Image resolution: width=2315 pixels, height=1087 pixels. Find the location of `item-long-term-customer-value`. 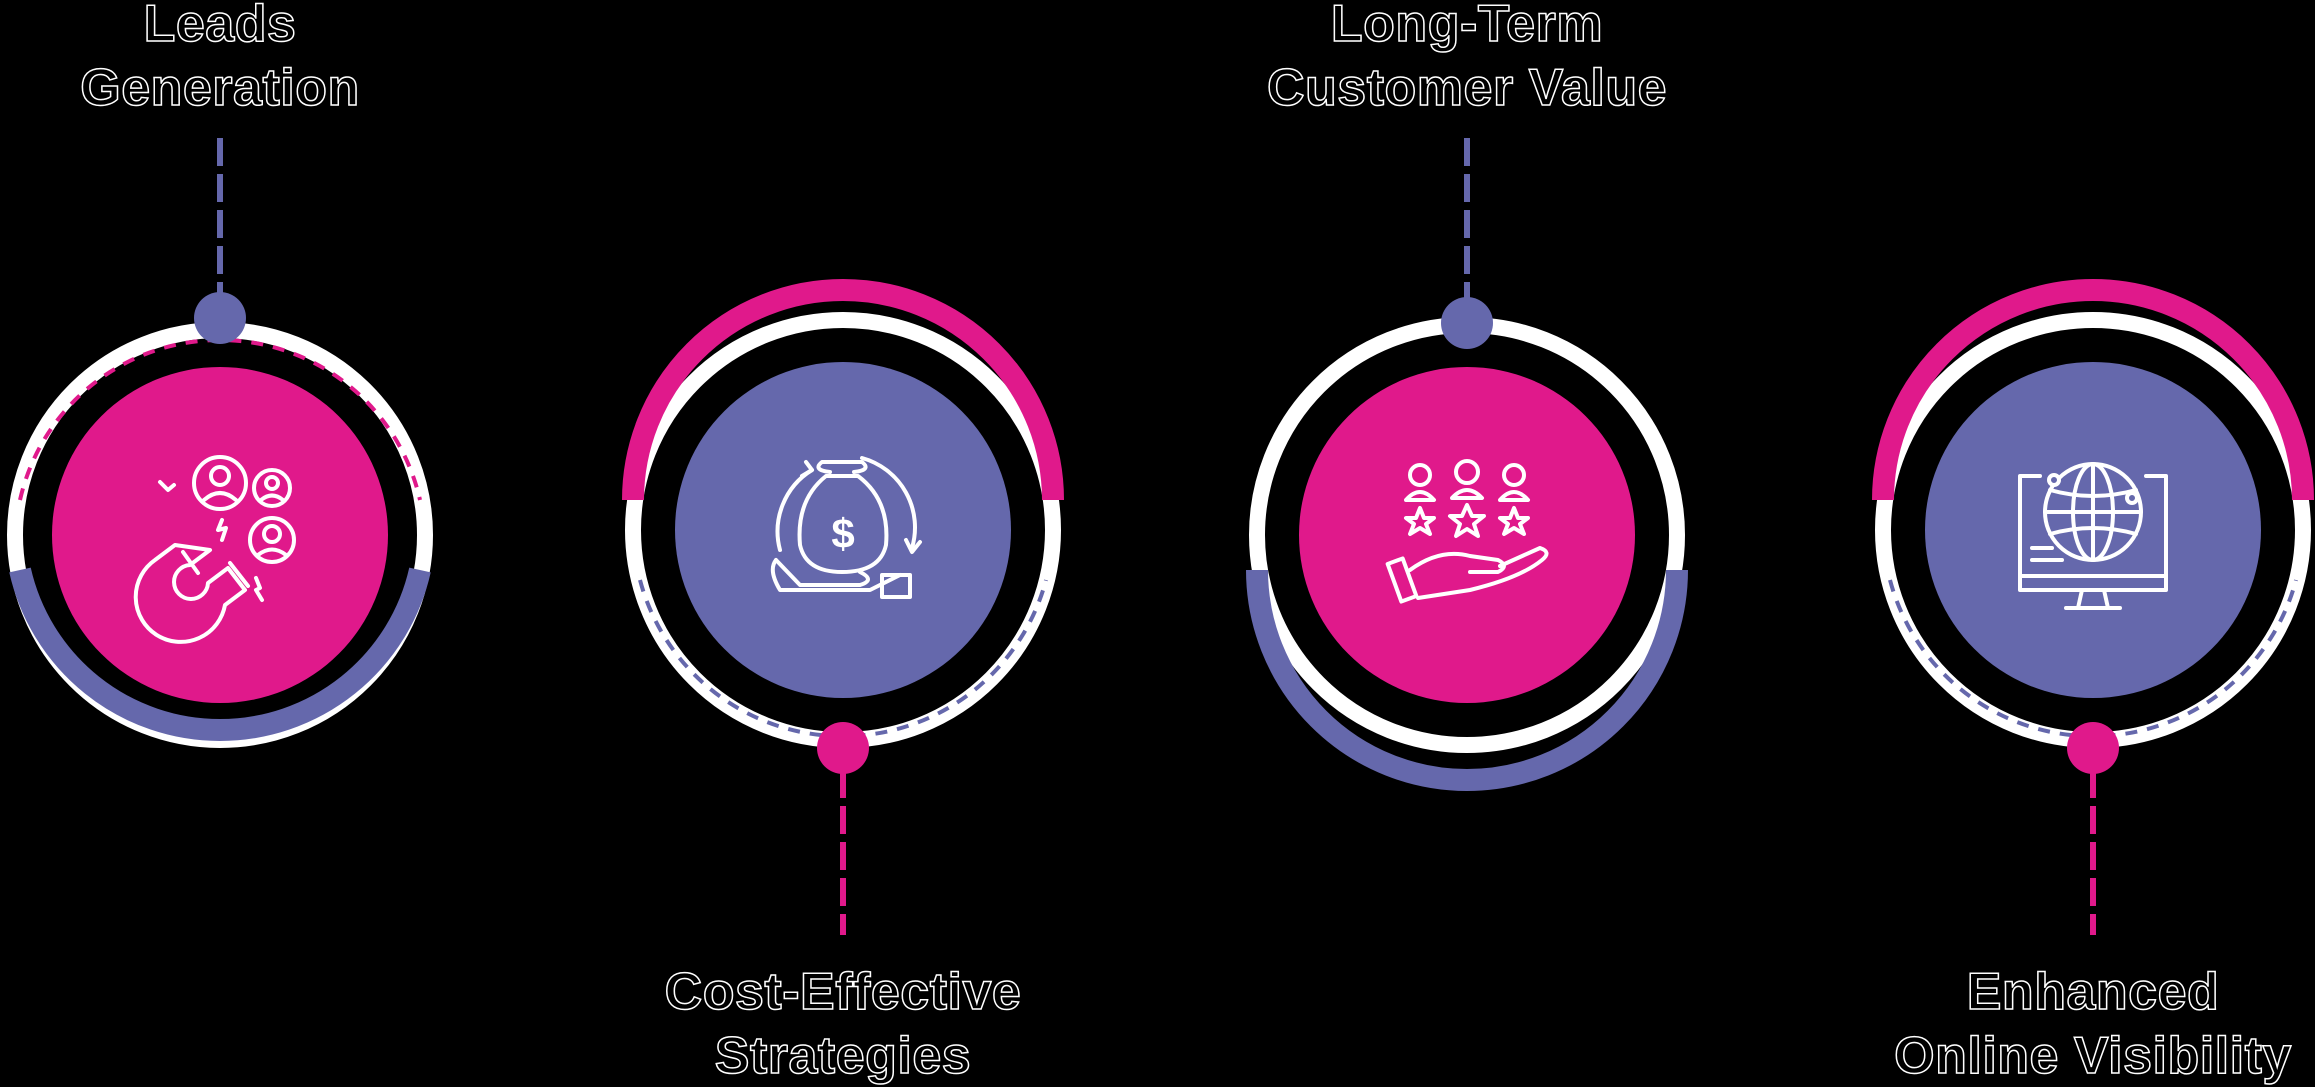

item-long-term-customer-value is located at coordinates (1467, 464).